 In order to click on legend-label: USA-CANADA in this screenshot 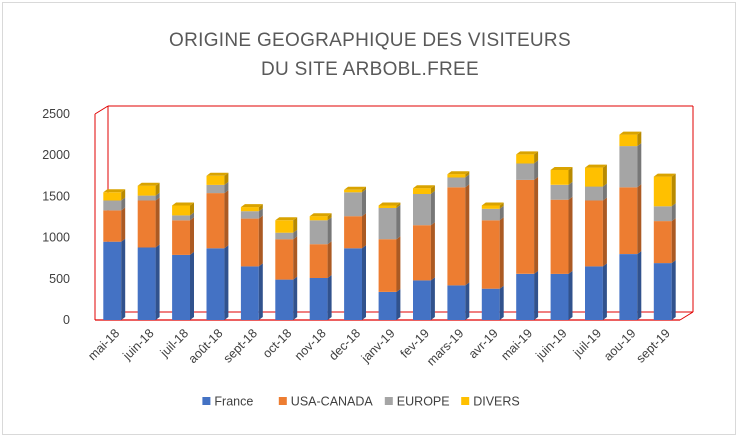, I will do `click(332, 402)`.